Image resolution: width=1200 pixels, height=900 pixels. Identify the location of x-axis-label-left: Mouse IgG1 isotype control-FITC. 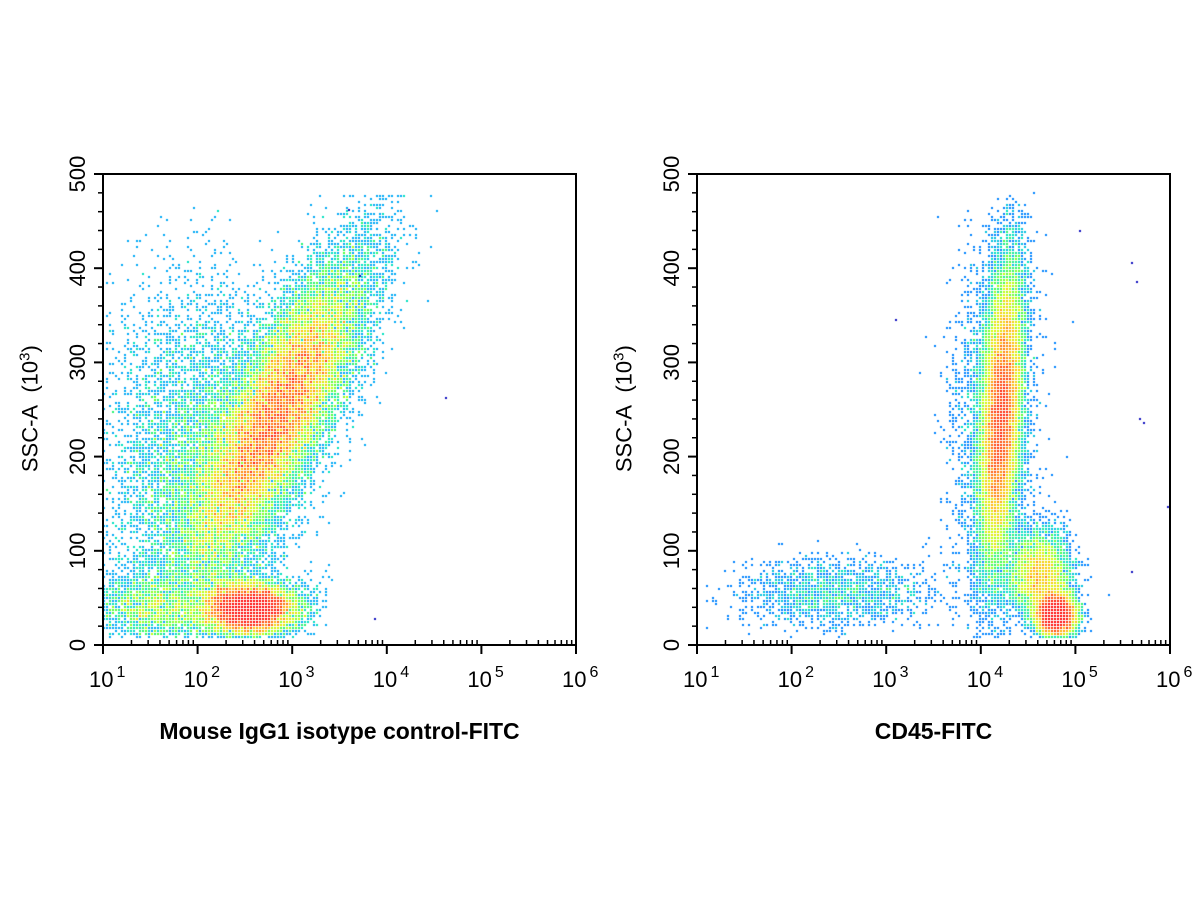
(339, 731).